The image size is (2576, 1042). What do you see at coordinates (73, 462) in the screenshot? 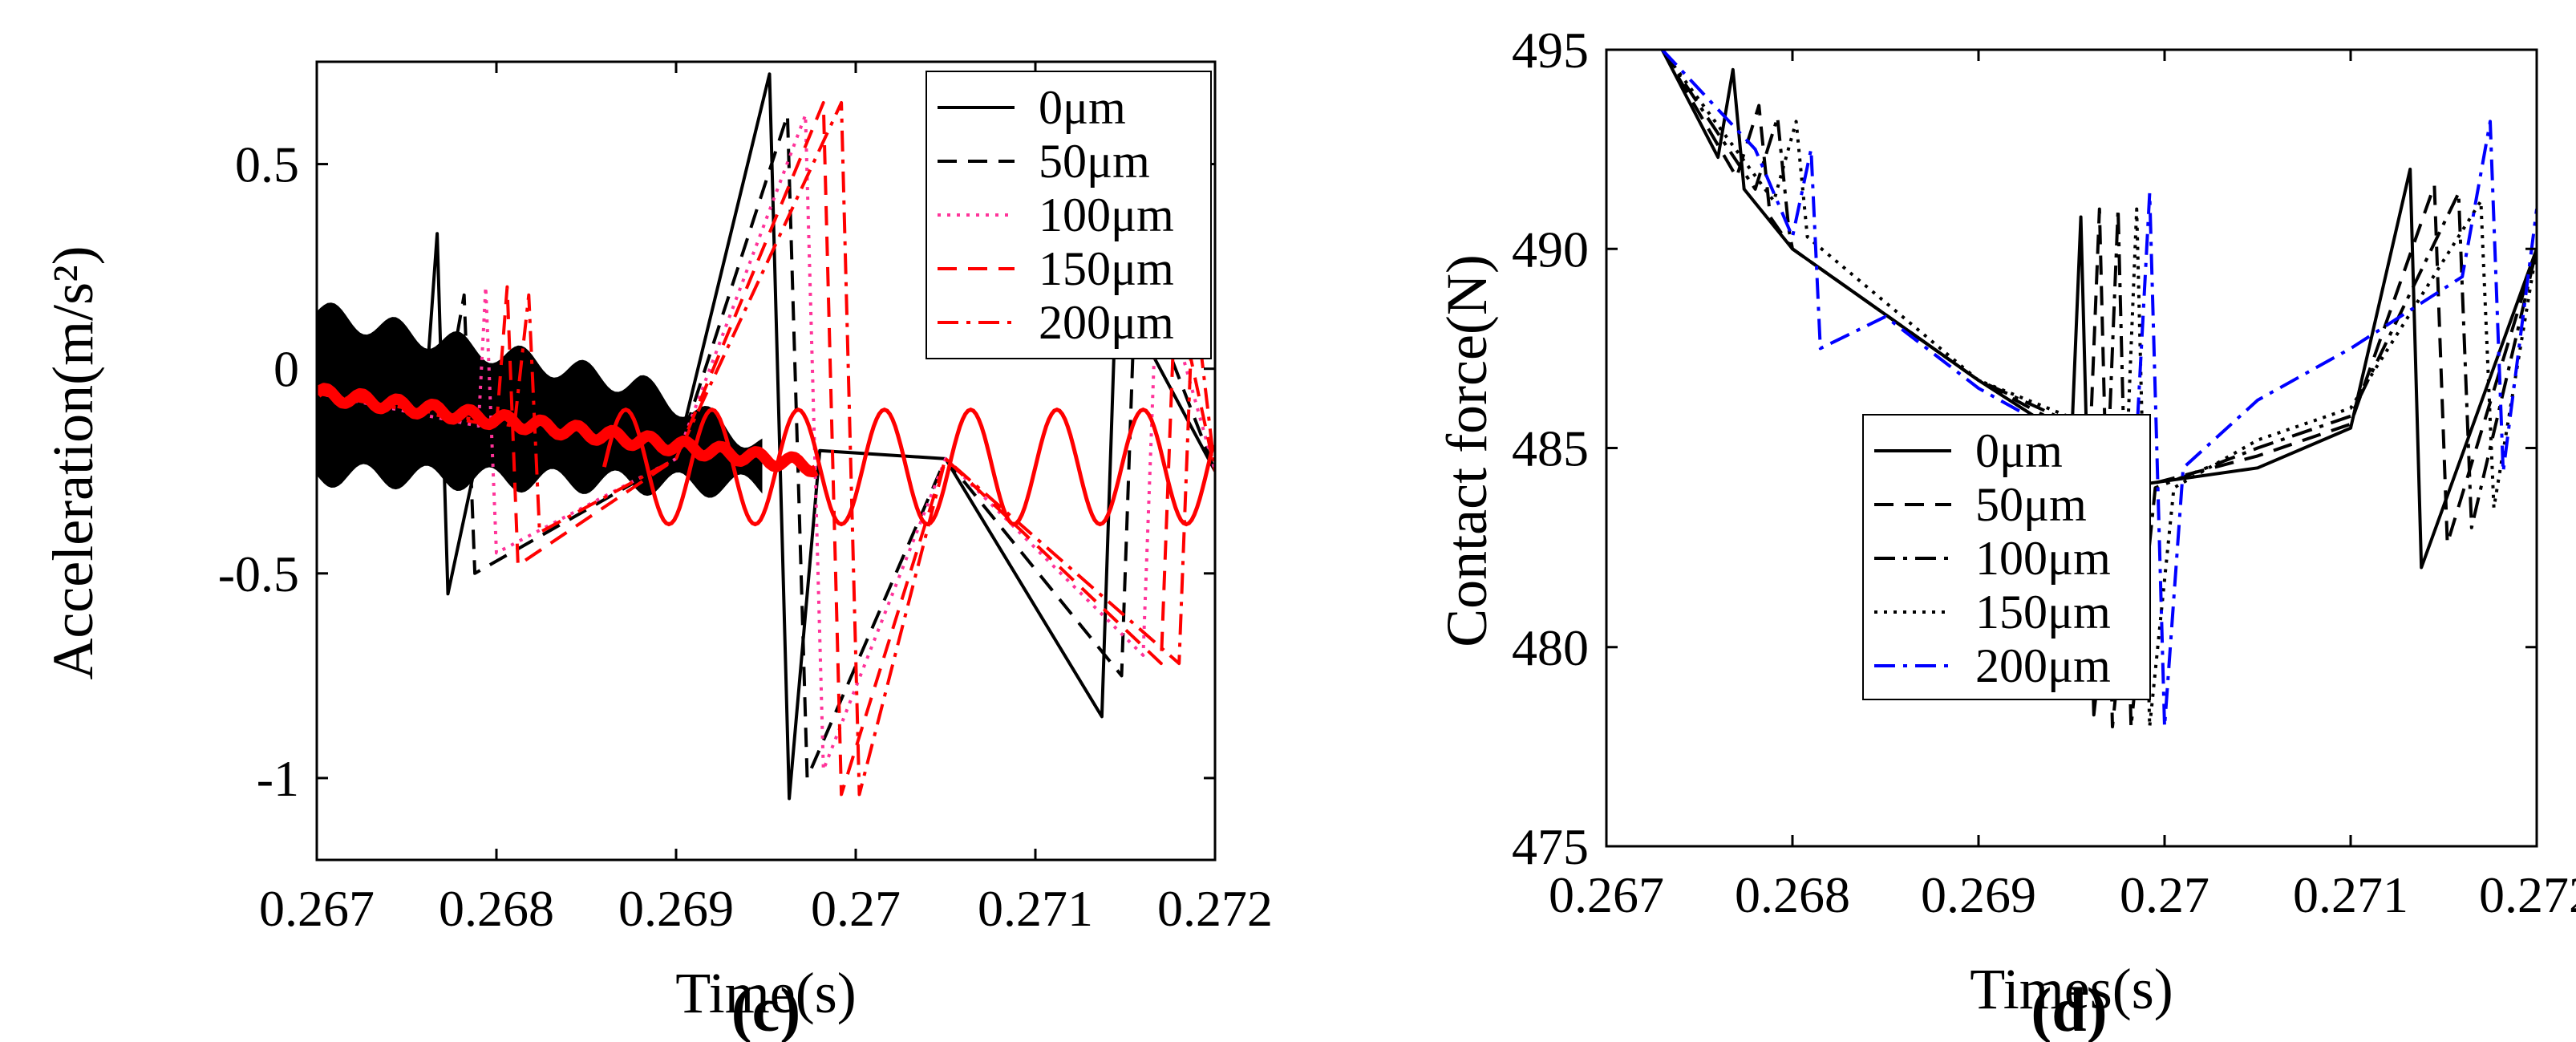
I see `y-axis-label: Acceleration(m/s²)` at bounding box center [73, 462].